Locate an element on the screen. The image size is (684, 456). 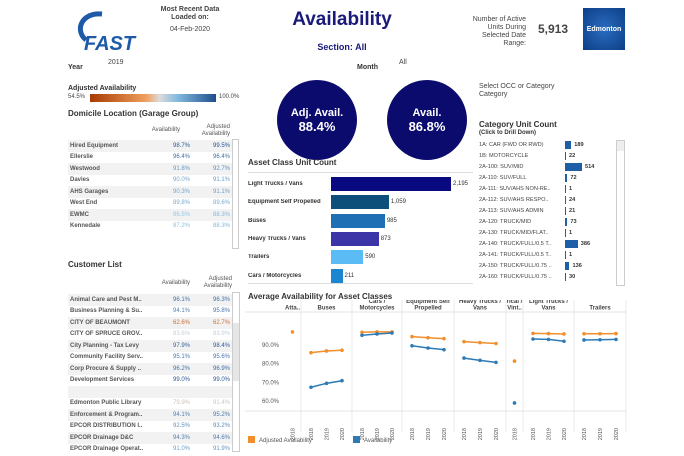
panel-header: Cars / Motorcycles is located at coordinates (377, 306).